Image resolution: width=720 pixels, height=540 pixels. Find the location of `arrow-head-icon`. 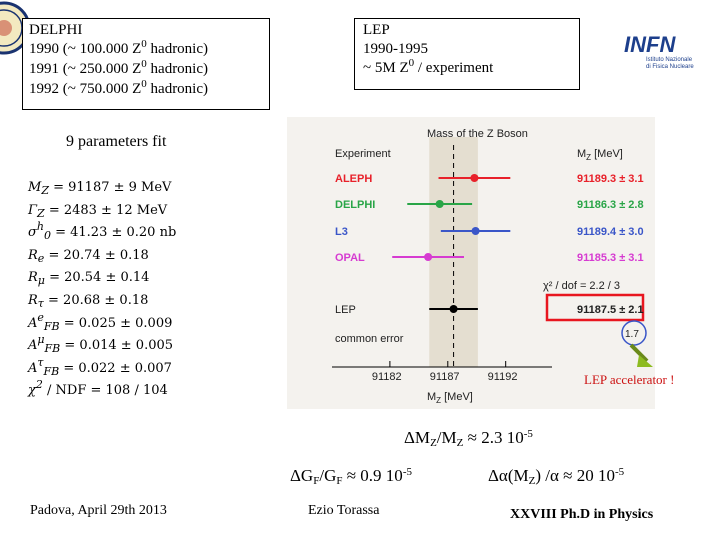

arrow-head-icon is located at coordinates (645, 361).